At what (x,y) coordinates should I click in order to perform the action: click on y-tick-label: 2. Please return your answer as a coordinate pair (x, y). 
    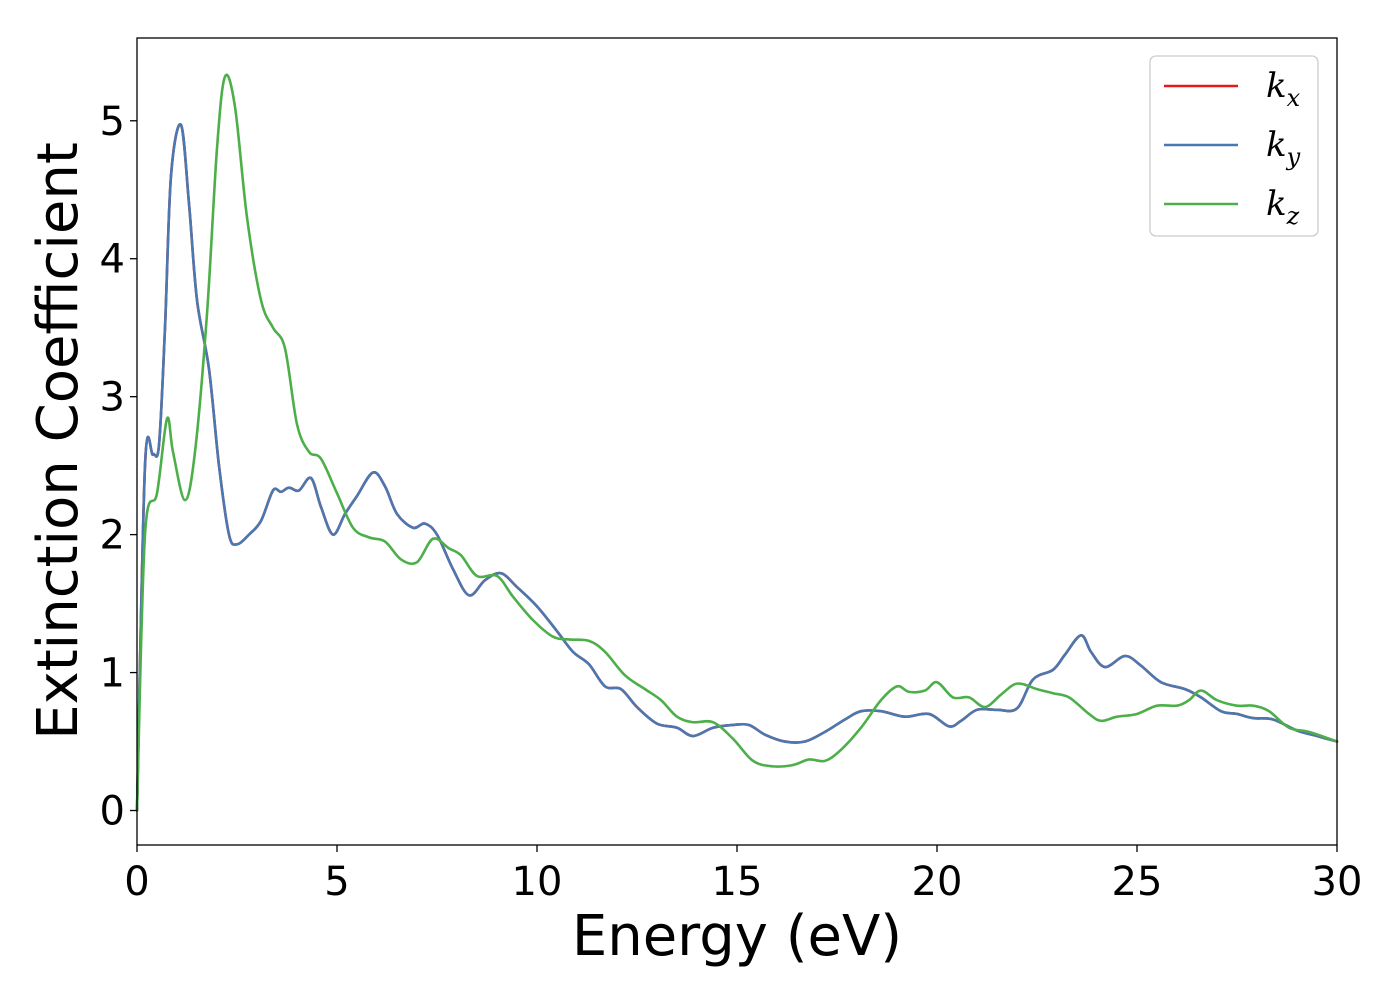
    Looking at the image, I should click on (112, 536).